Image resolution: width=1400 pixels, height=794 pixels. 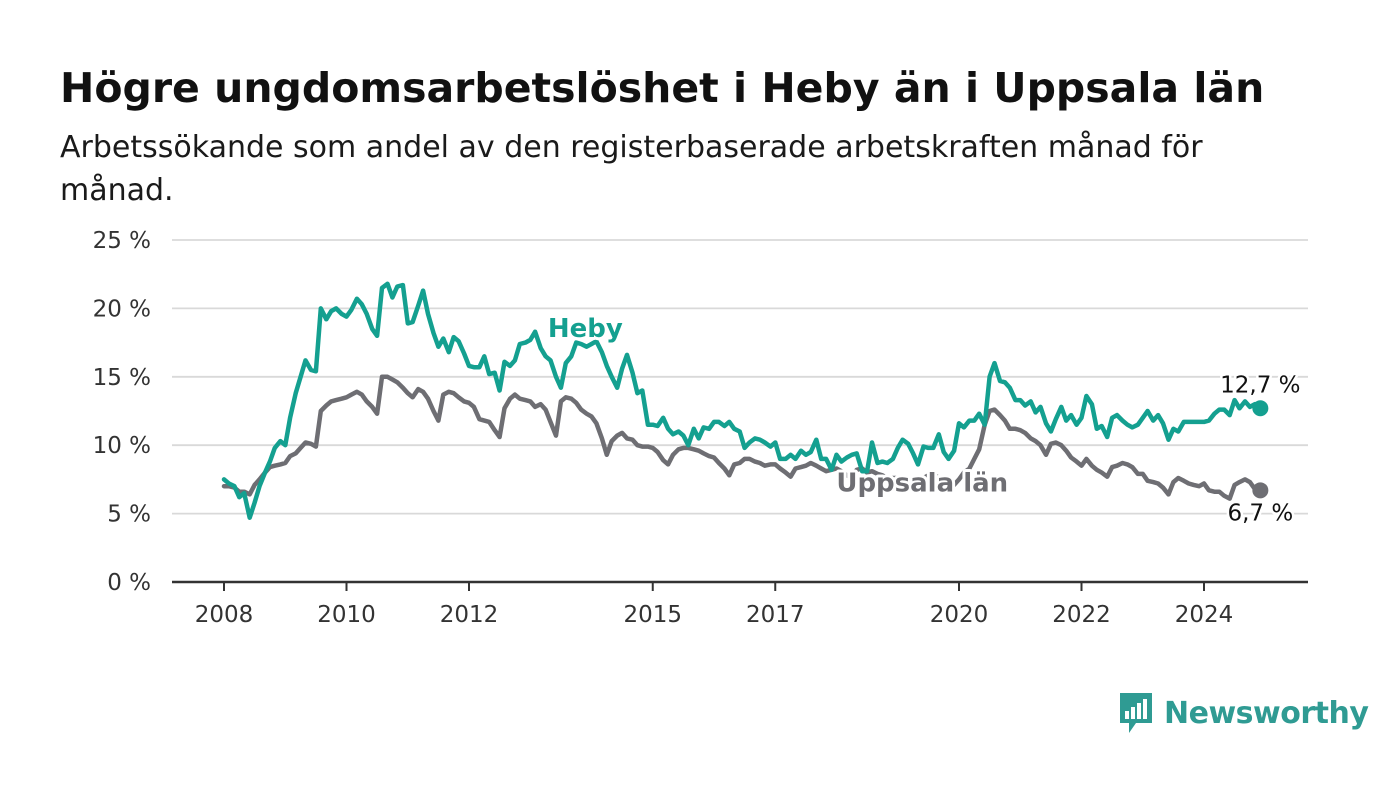 I want to click on series-labels: 12,7 % 6,7 % Heby Uppsala län, so click(x=924, y=420).